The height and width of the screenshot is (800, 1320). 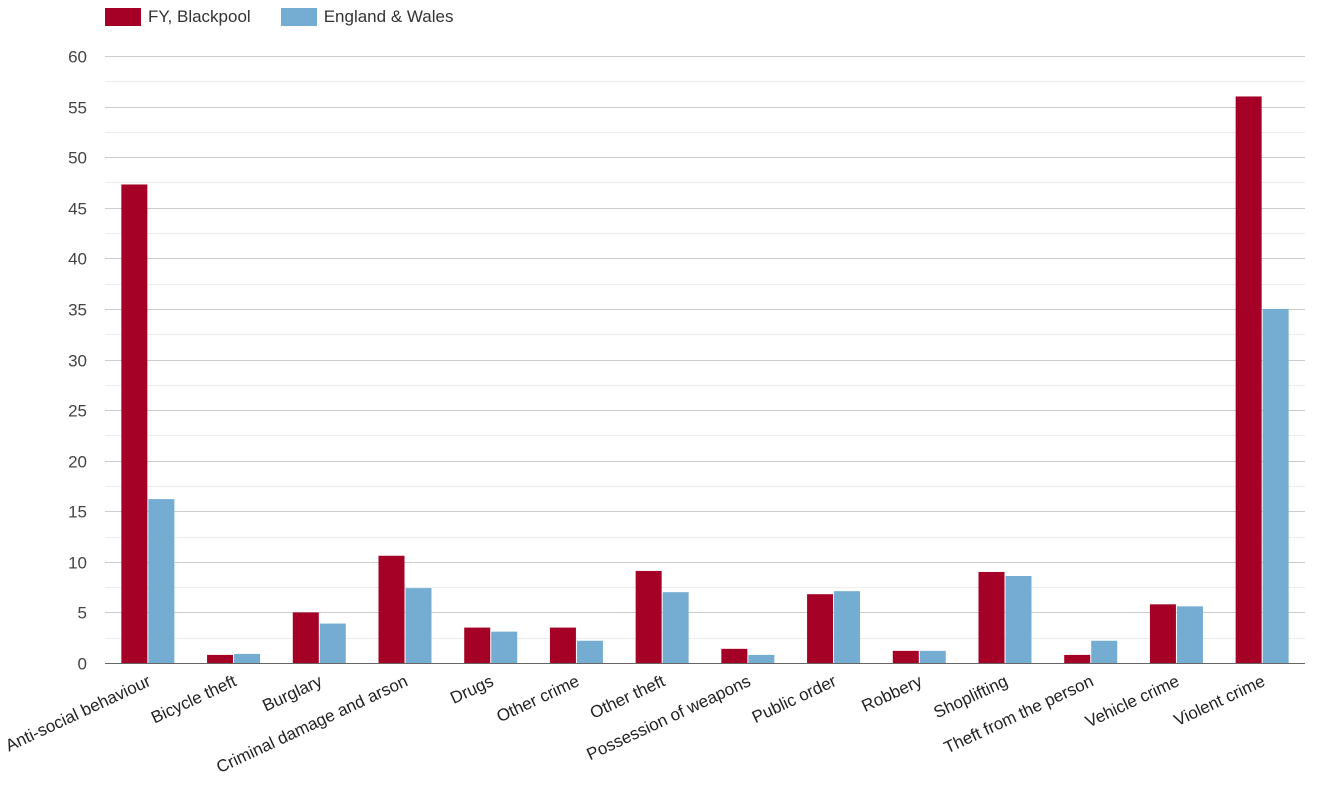 What do you see at coordinates (538, 698) in the screenshot?
I see `x-tick-label: Other crime` at bounding box center [538, 698].